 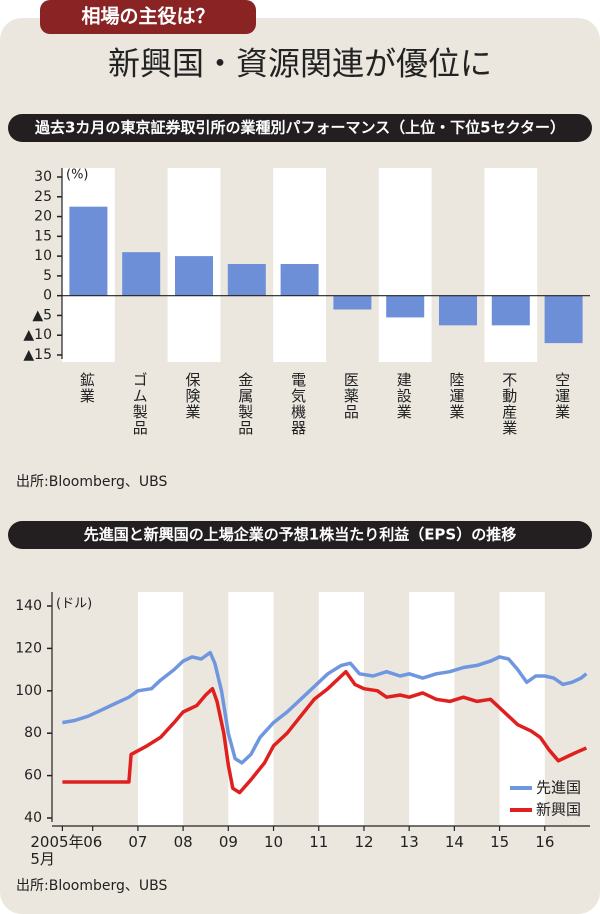 I want to click on x-tick-label: 不動産業, so click(x=509, y=404).